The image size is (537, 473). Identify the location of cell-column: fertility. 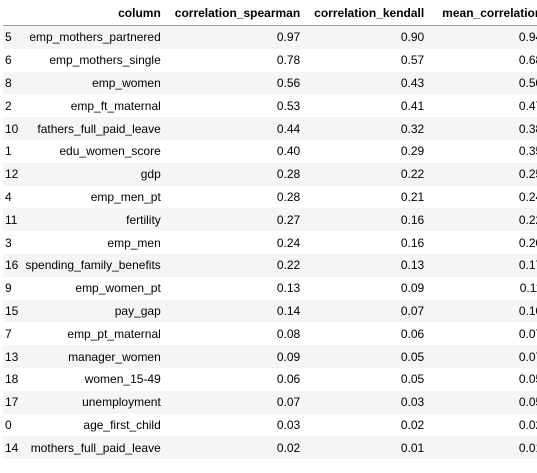
(143, 219).